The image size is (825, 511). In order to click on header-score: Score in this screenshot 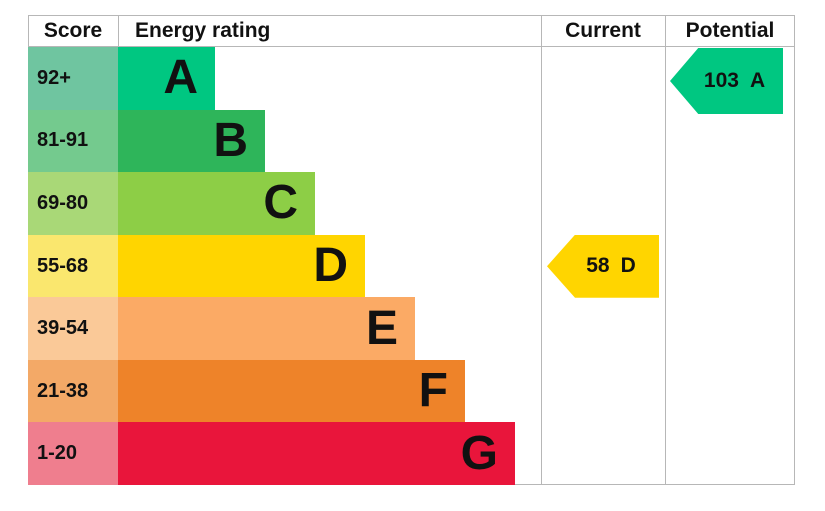, I will do `click(73, 30)`.